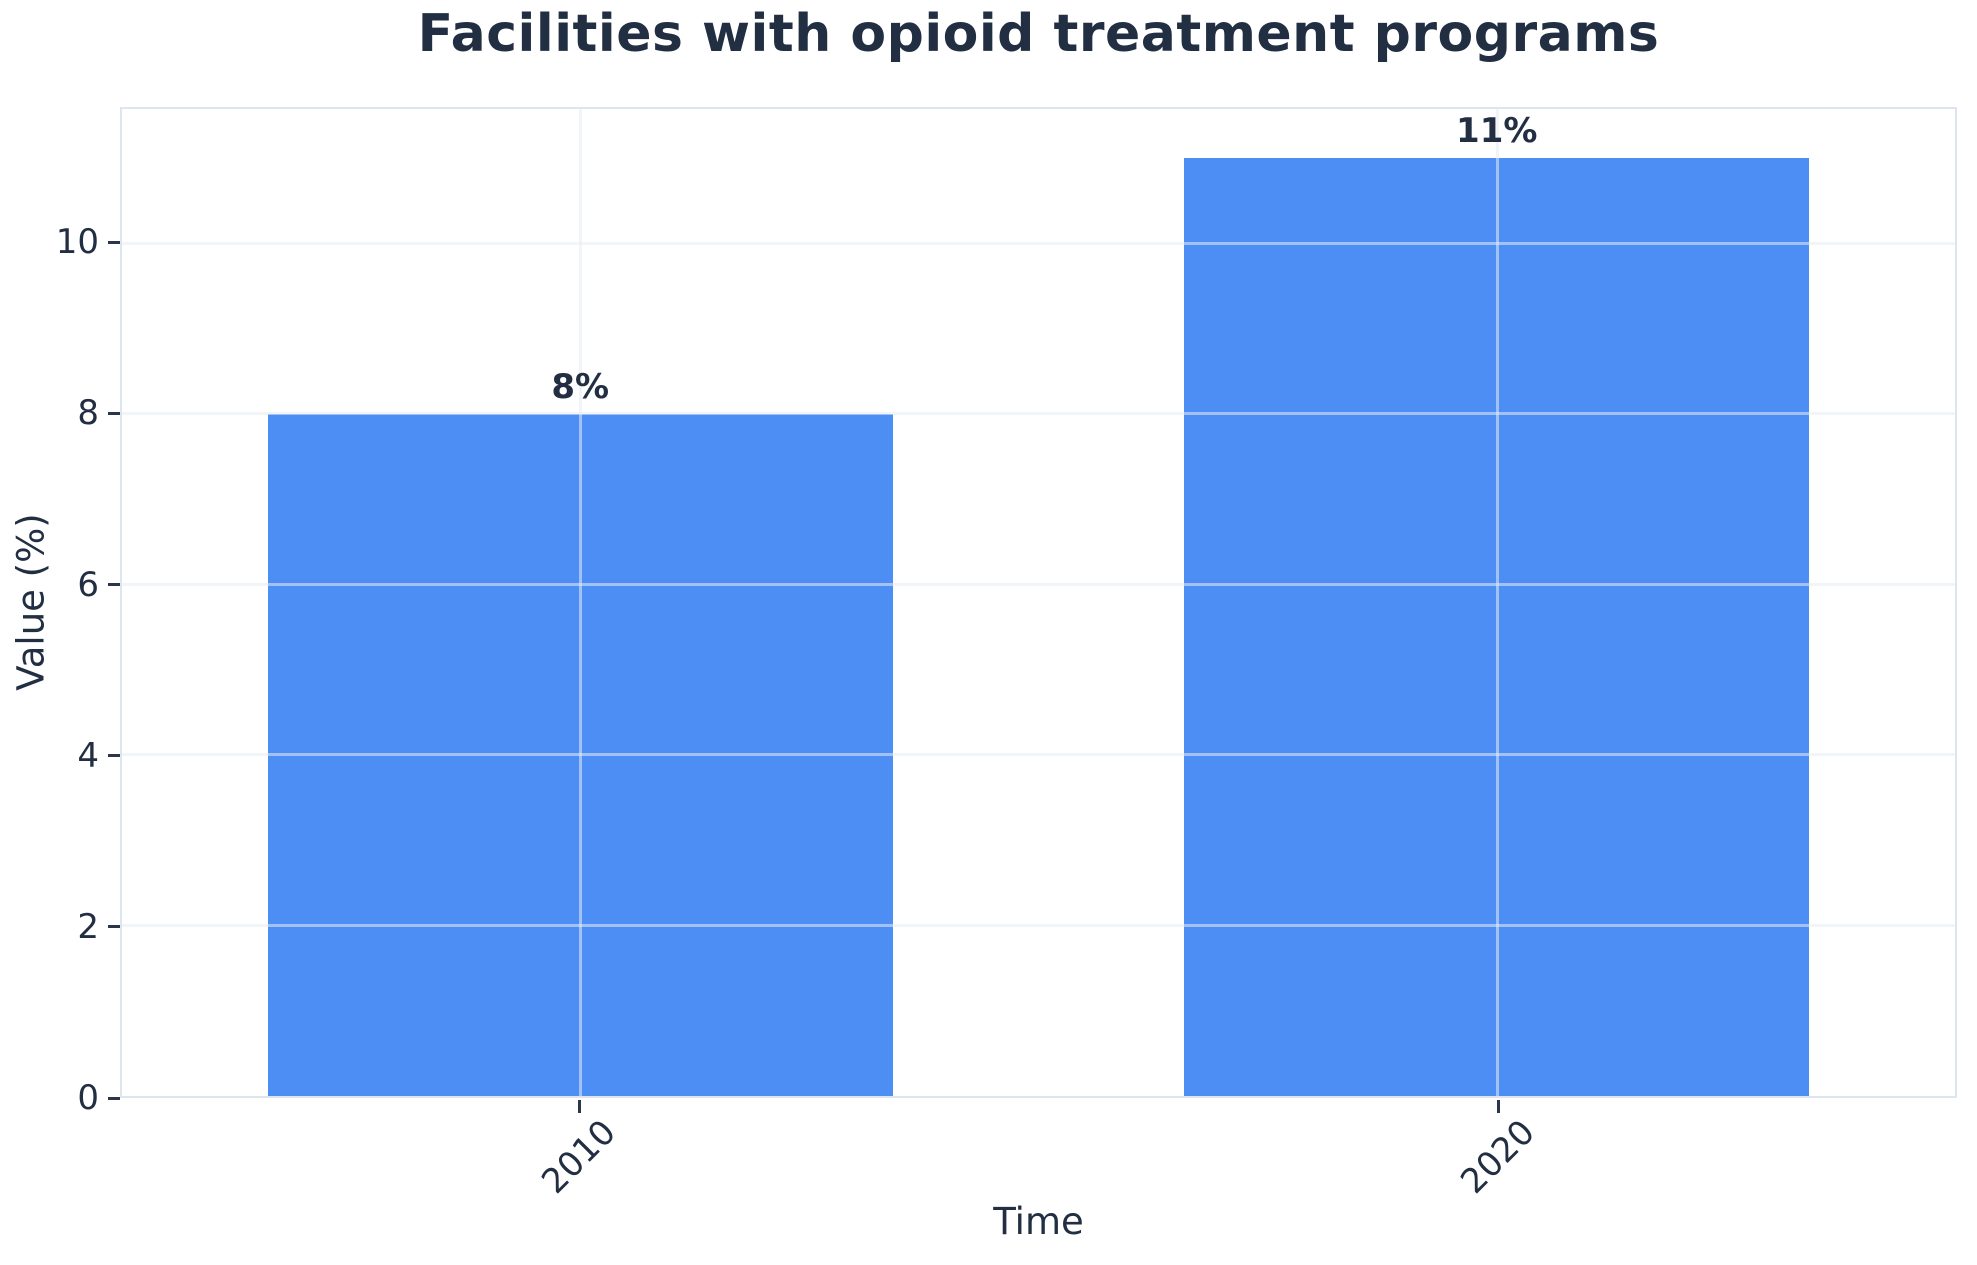 The width and height of the screenshot is (1977, 1265). What do you see at coordinates (580, 387) in the screenshot?
I see `bar-value-label: 8%` at bounding box center [580, 387].